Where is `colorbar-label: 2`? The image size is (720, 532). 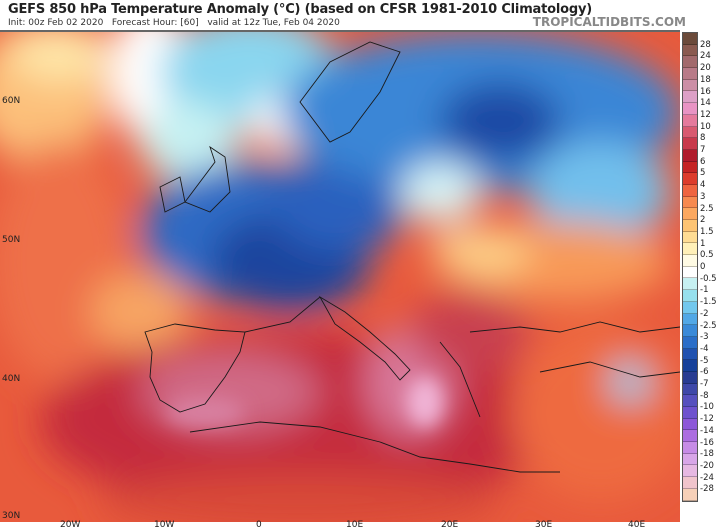 colorbar-label: 2 is located at coordinates (703, 220).